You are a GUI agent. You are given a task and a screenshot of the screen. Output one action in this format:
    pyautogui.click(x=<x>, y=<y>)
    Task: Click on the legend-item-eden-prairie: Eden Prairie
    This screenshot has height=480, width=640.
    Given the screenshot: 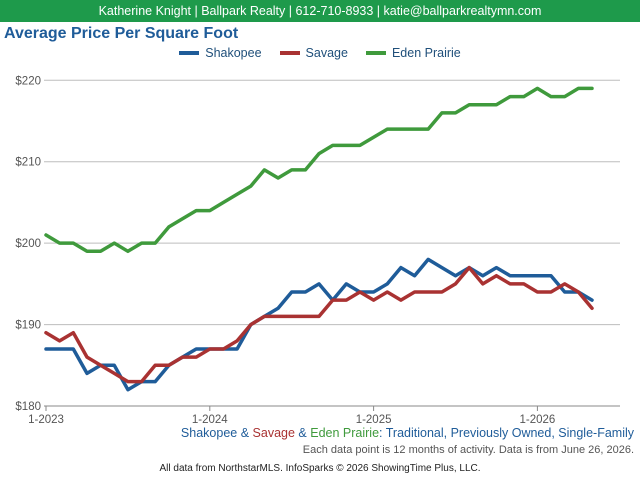 What is the action you would take?
    pyautogui.click(x=413, y=53)
    